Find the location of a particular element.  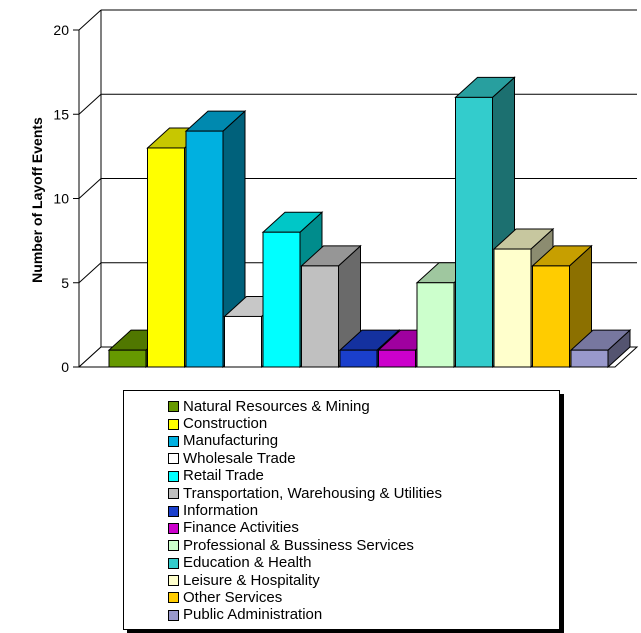

y-tick-label: 10 is located at coordinates (61, 199).